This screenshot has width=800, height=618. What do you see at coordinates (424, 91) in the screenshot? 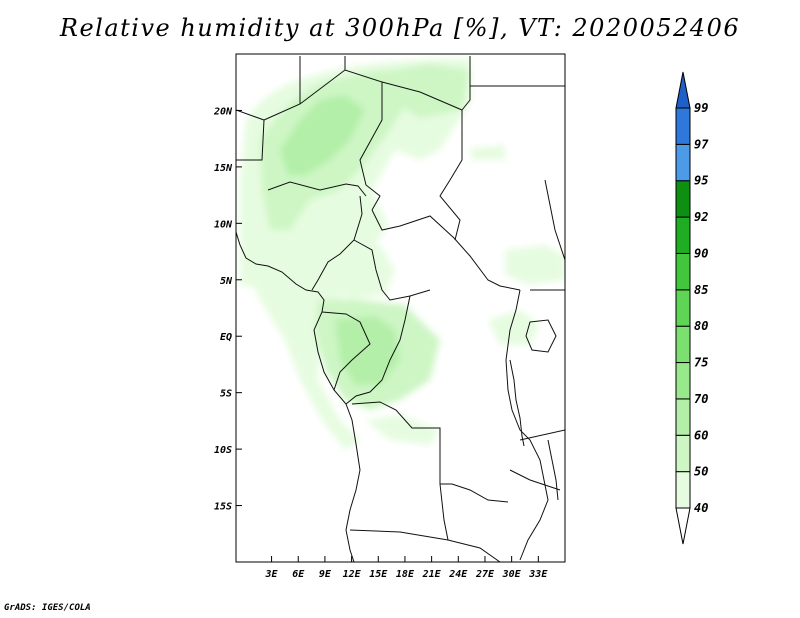
I see `humidity-area-north-east` at bounding box center [424, 91].